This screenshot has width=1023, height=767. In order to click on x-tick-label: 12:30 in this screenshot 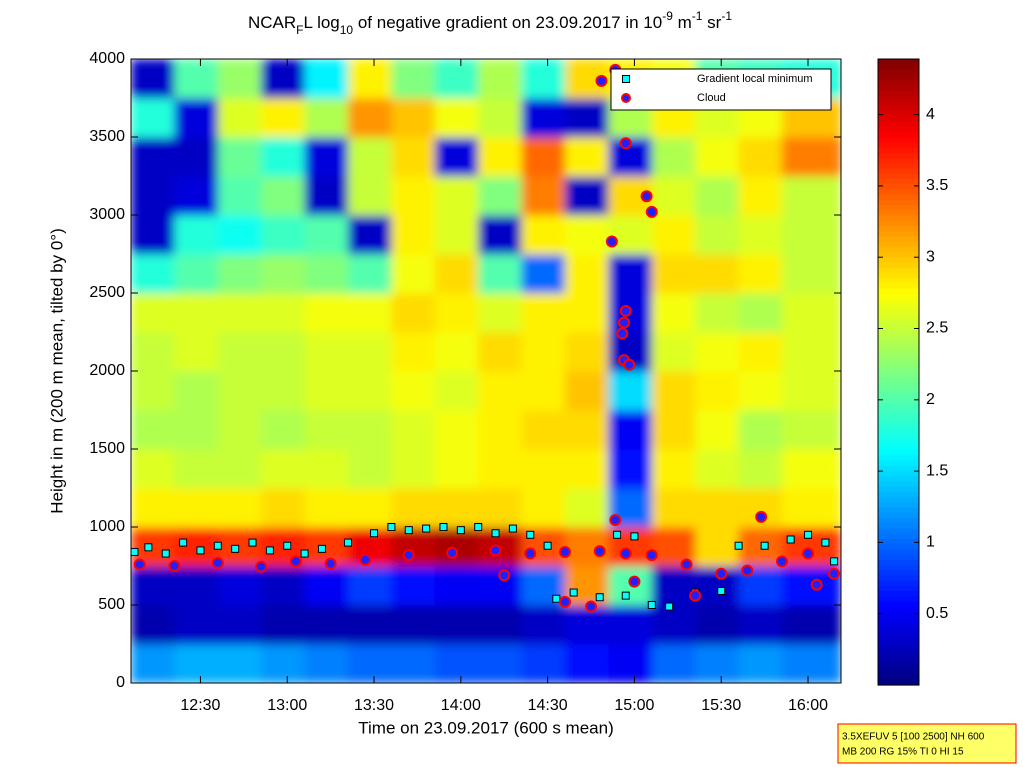, I will do `click(200, 705)`.